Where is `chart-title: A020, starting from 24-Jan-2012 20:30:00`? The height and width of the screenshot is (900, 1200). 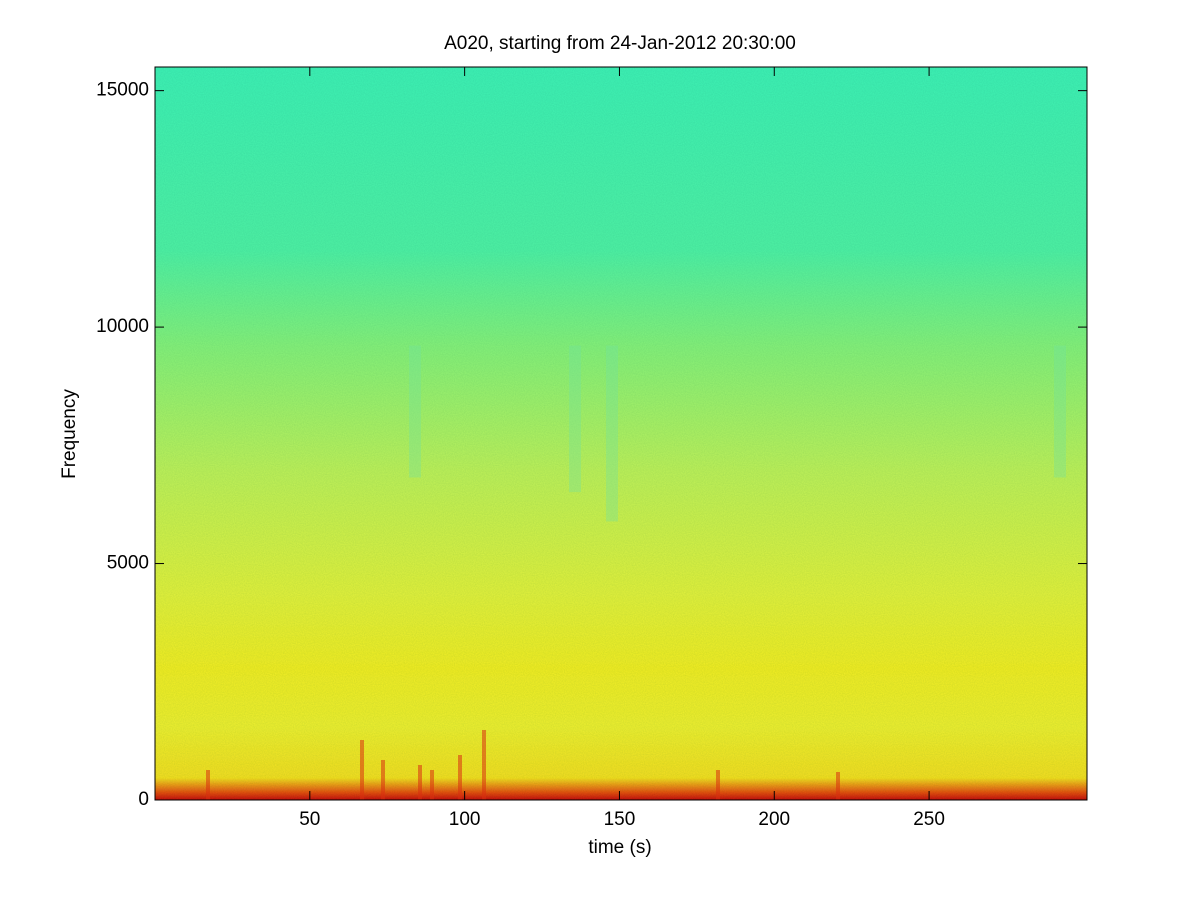 chart-title: A020, starting from 24-Jan-2012 20:30:00 is located at coordinates (620, 43).